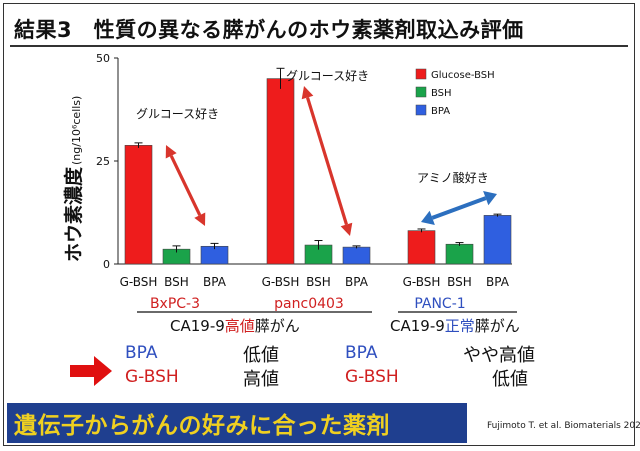 This screenshot has width=640, height=451. What do you see at coordinates (453, 177) in the screenshot?
I see `annotation-amino: アミノ酸好き` at bounding box center [453, 177].